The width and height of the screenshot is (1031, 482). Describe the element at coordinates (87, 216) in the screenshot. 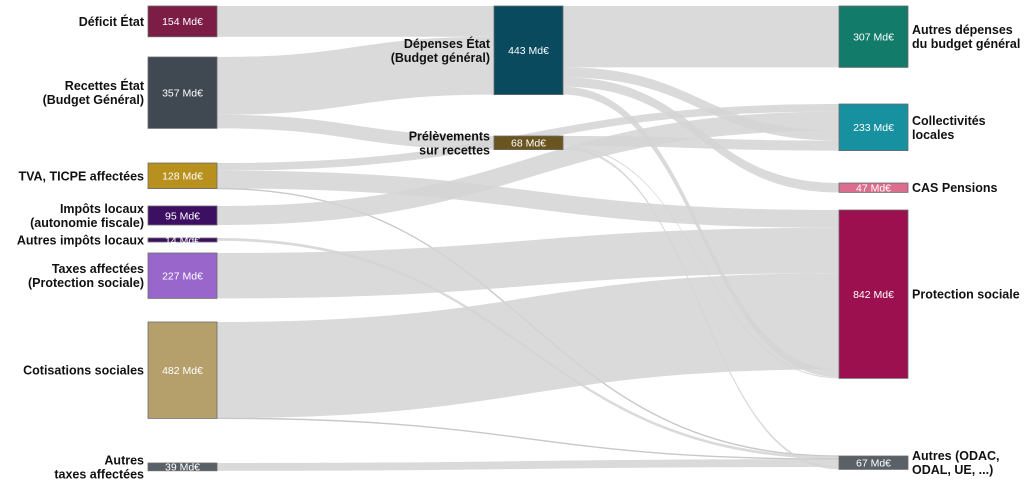

I see `node-label-impots_locaux: Impôts locaux (autonomie fiscale)` at that location.